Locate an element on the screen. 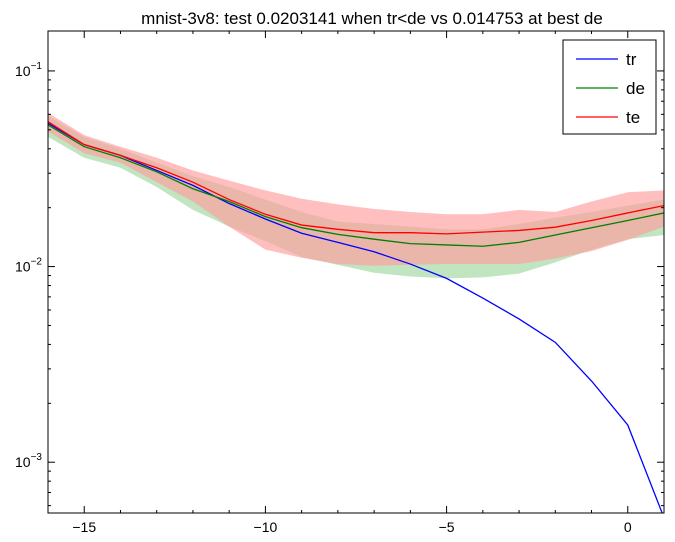 Image resolution: width=675 pixels, height=542 pixels. x-tick-label: −10 is located at coordinates (266, 527).